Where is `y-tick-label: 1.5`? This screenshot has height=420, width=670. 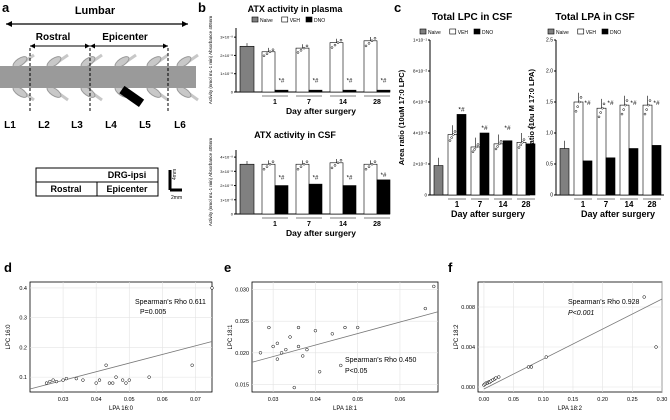 y-tick-label: 1.5 is located at coordinates (549, 103).